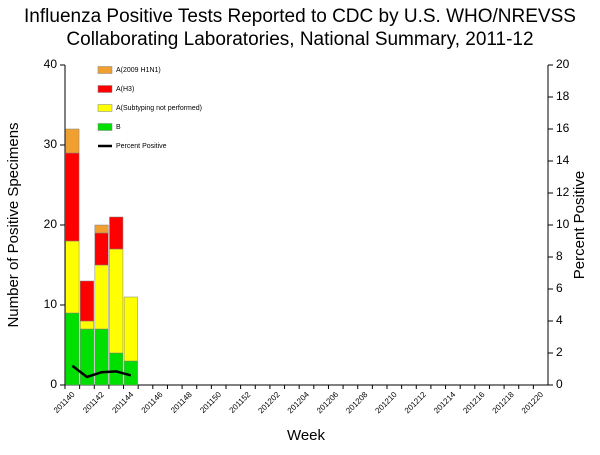 This screenshot has width=600, height=455. What do you see at coordinates (563, 160) in the screenshot?
I see `y2-tick-label: 14` at bounding box center [563, 160].